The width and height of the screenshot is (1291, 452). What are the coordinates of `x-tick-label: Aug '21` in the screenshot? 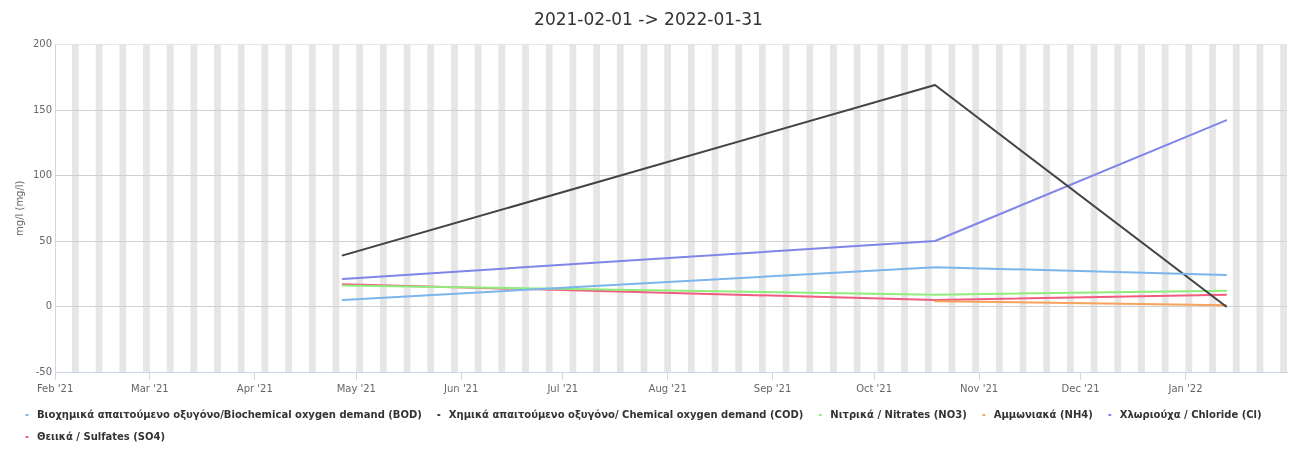 It's located at (667, 388).